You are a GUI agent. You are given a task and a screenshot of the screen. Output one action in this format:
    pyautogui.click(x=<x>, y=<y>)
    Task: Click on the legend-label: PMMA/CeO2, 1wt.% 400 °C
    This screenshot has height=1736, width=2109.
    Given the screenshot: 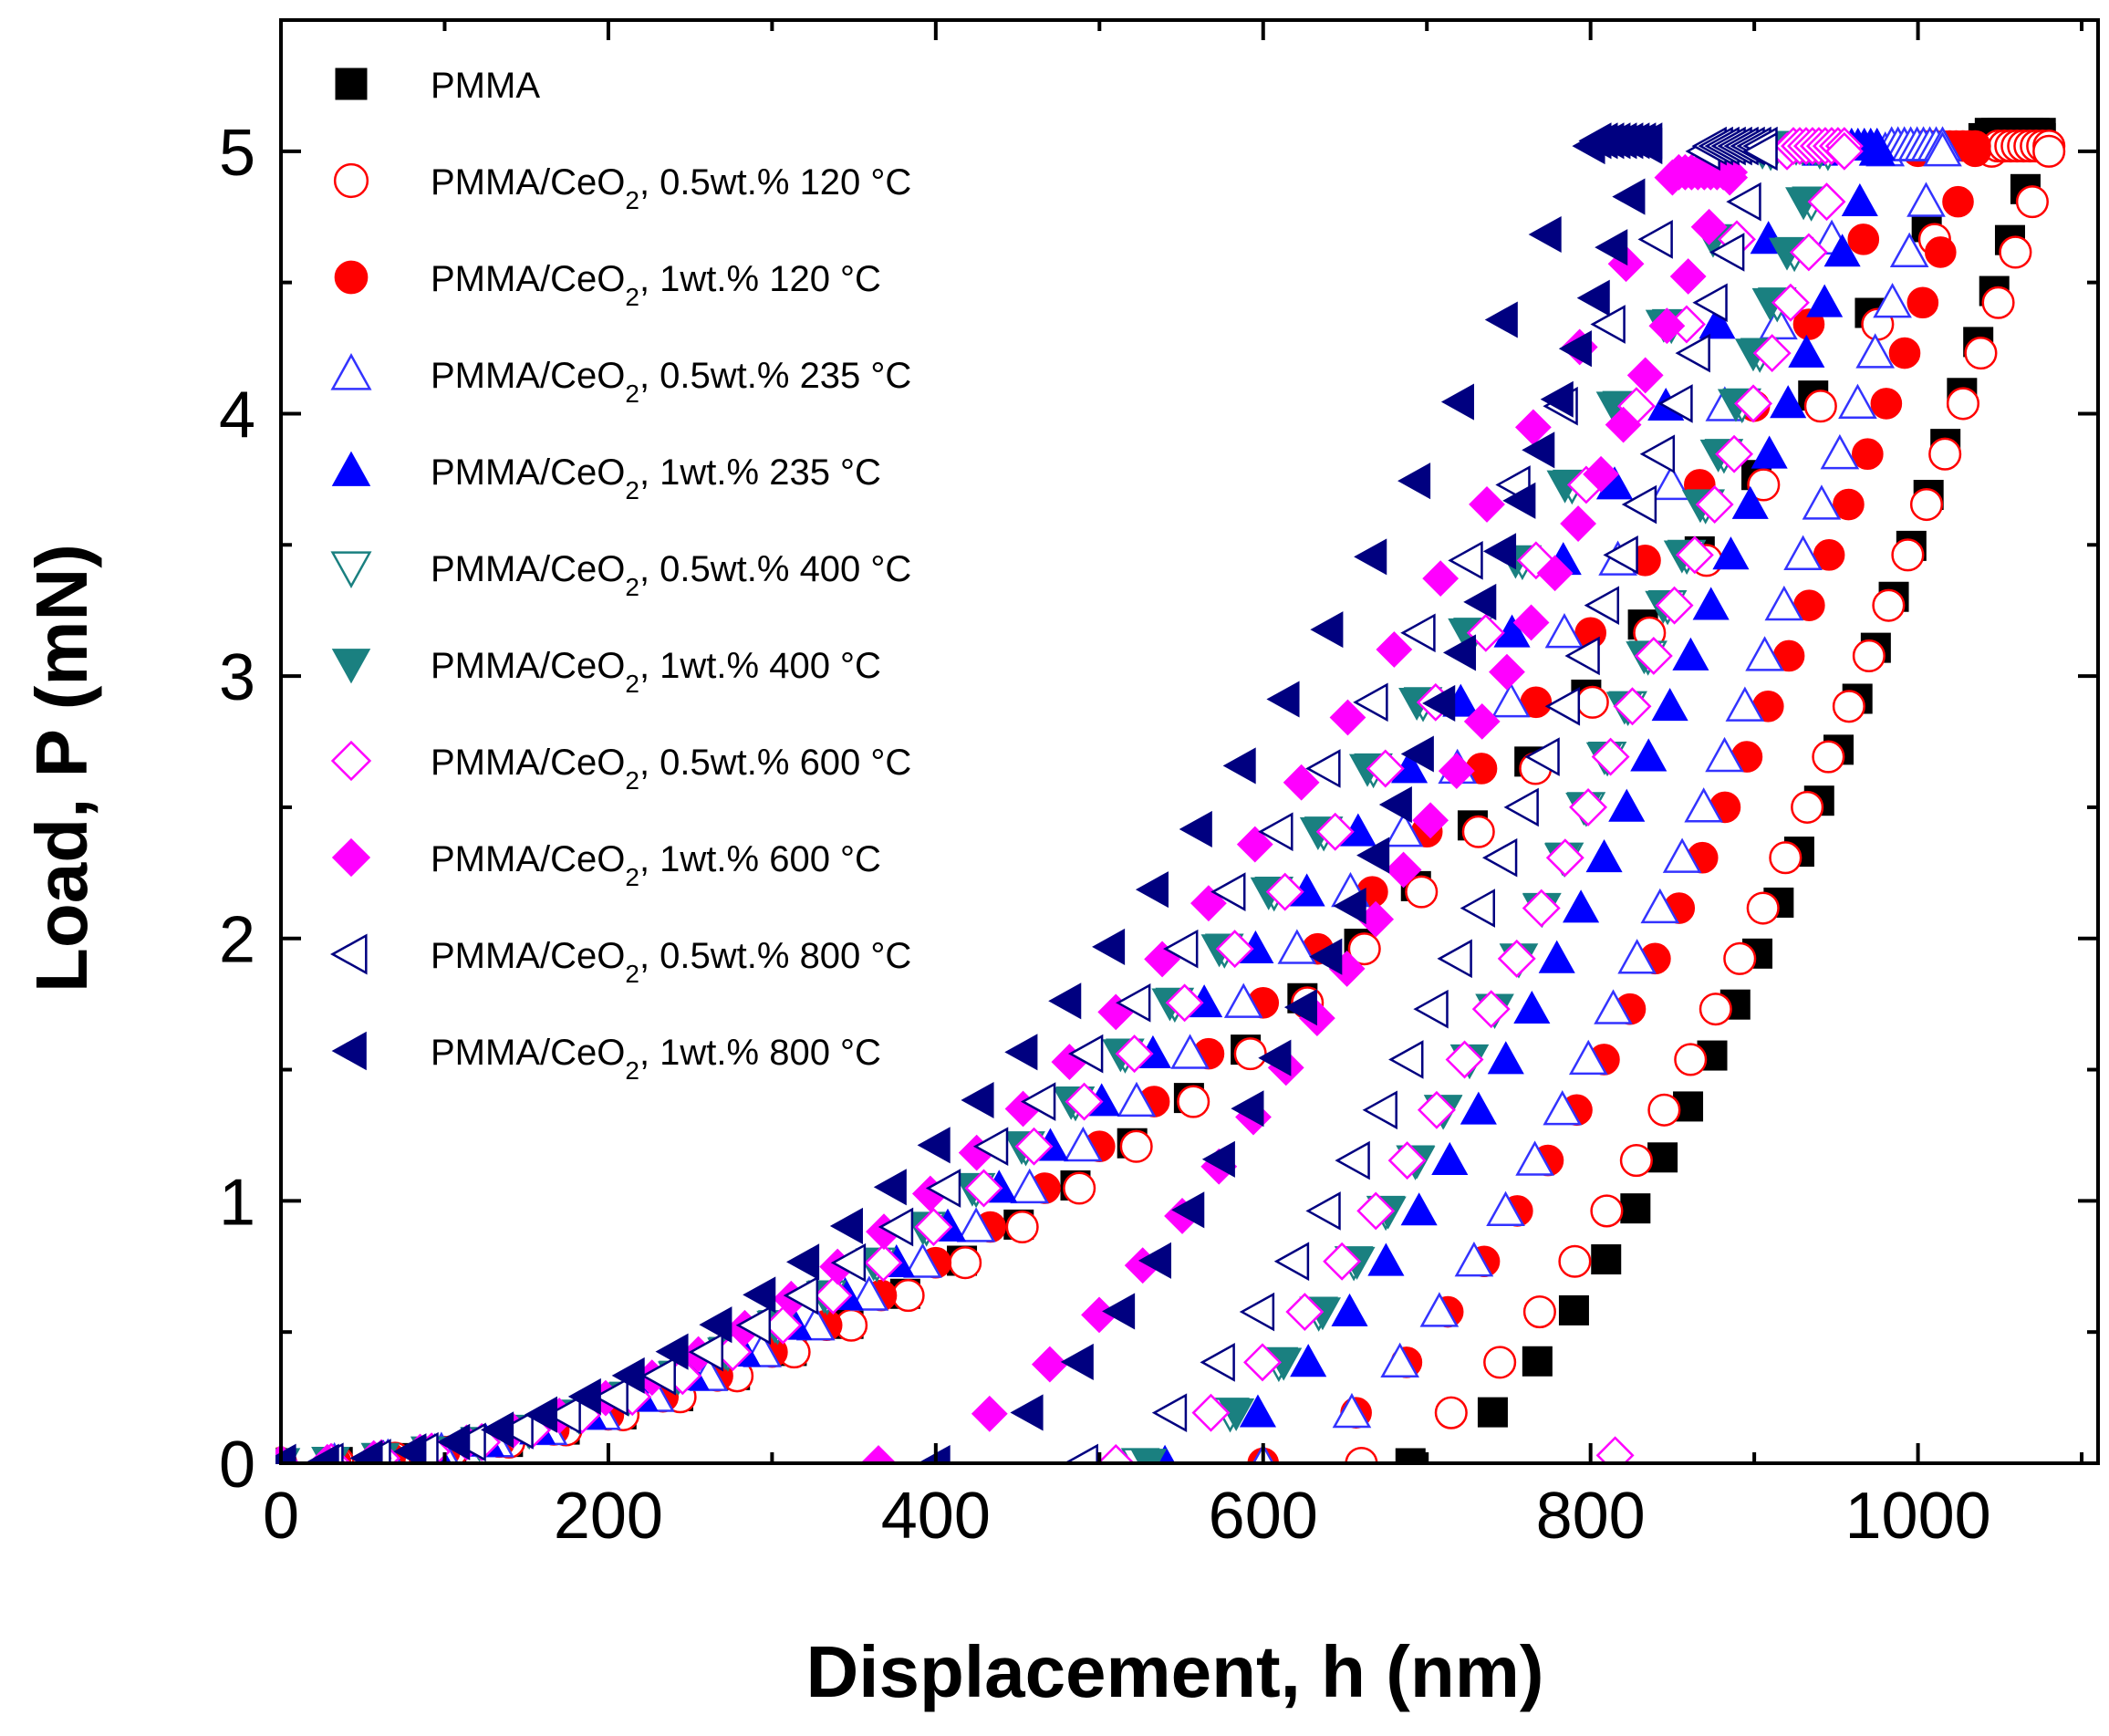 What is the action you would take?
    pyautogui.click(x=656, y=672)
    